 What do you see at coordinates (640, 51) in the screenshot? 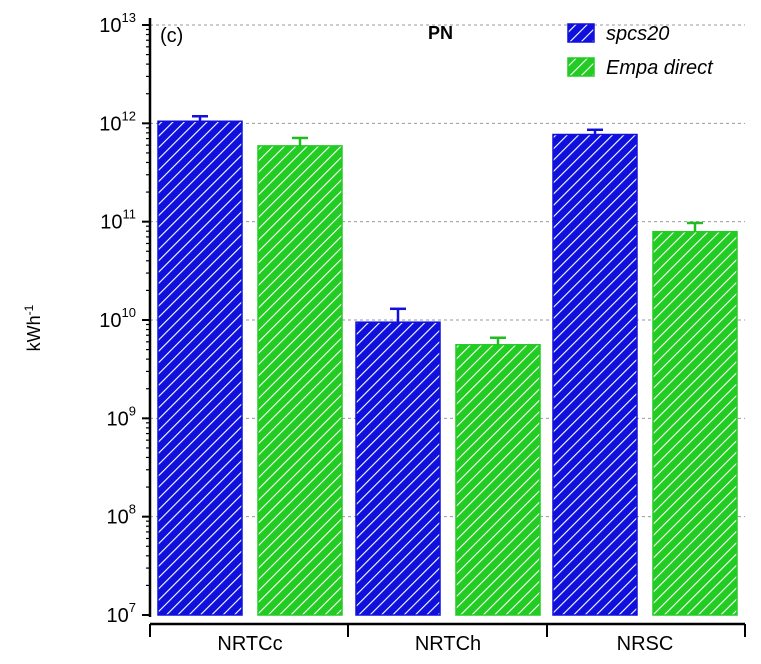
I see `legend: spcs20 Empa direct` at bounding box center [640, 51].